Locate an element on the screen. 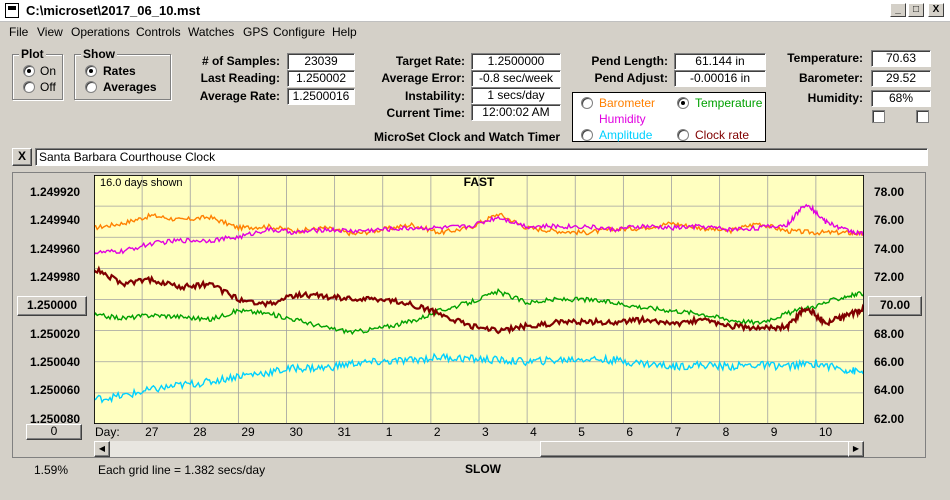 This screenshot has width=950, height=500. x-tick-label: 10 is located at coordinates (825, 432).